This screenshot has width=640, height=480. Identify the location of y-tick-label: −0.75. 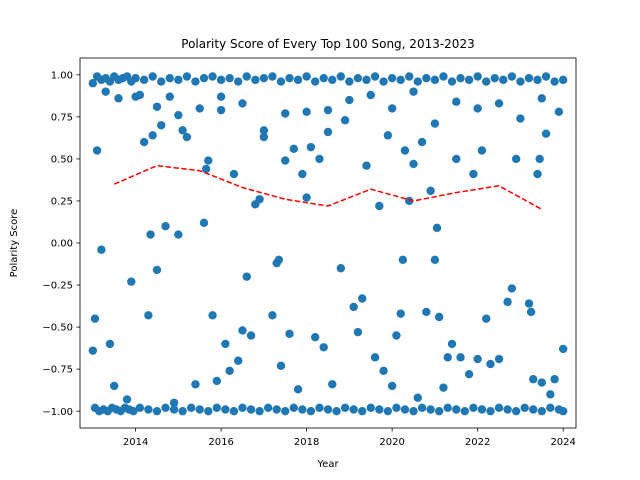
(57, 370).